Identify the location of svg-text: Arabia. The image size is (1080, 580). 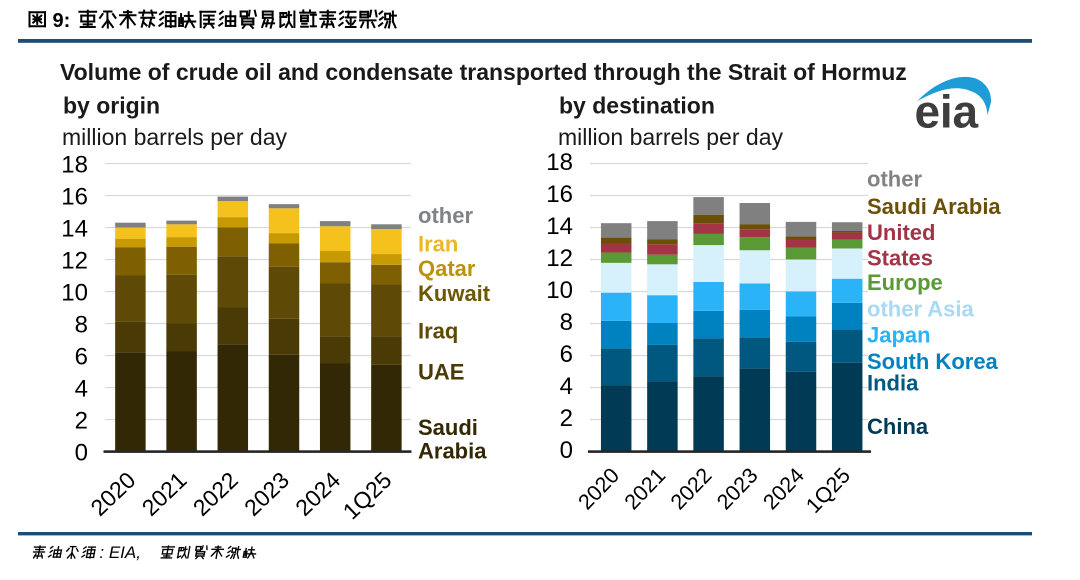
(452, 451).